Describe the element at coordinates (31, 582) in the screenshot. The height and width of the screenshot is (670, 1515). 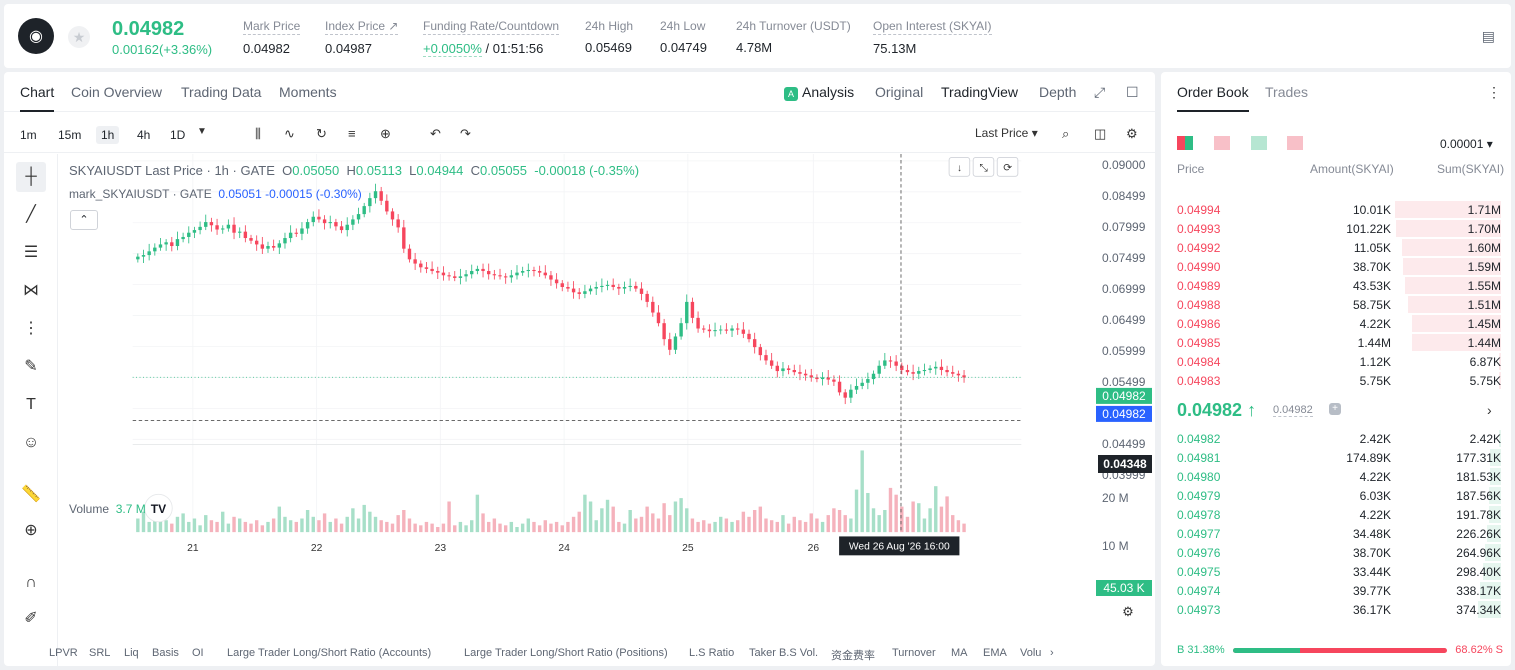
I see `magnet-icon: ∩` at that location.